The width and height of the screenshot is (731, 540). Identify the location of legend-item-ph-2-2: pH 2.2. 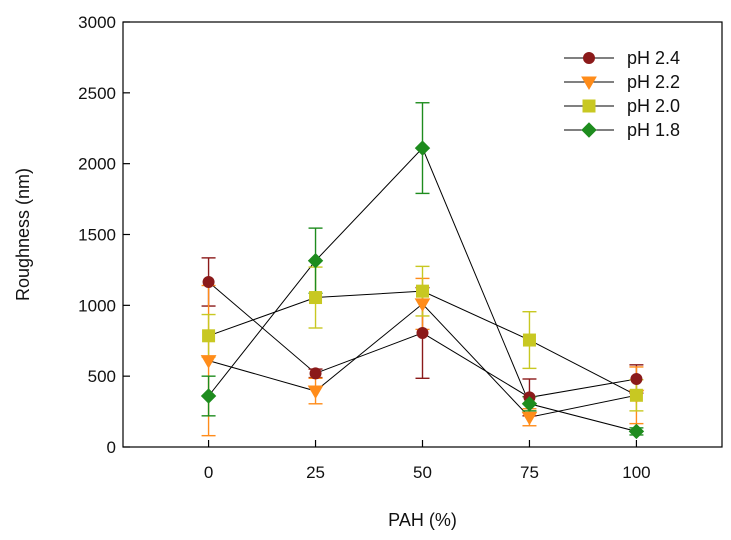
(622, 82).